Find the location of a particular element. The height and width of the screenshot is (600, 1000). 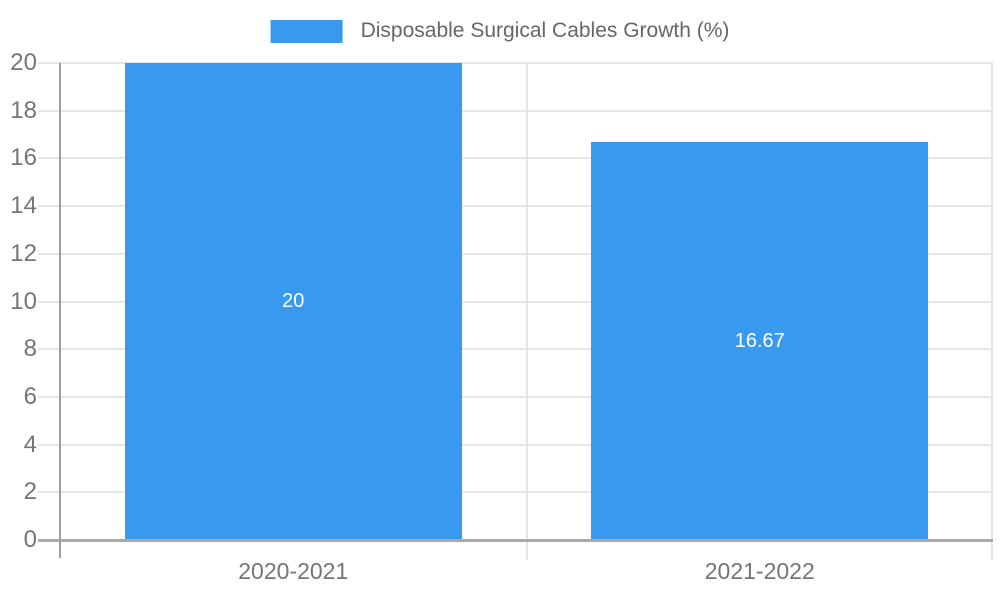

y-axis-tick-label: 10 is located at coordinates (23, 301).